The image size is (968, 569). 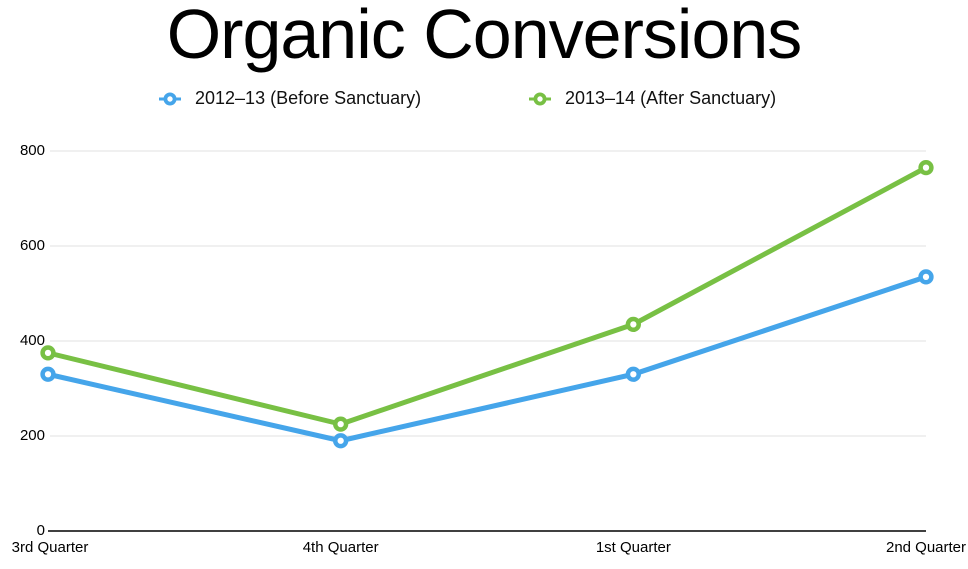 What do you see at coordinates (32, 435) in the screenshot?
I see `y-axis-tick-200: 200` at bounding box center [32, 435].